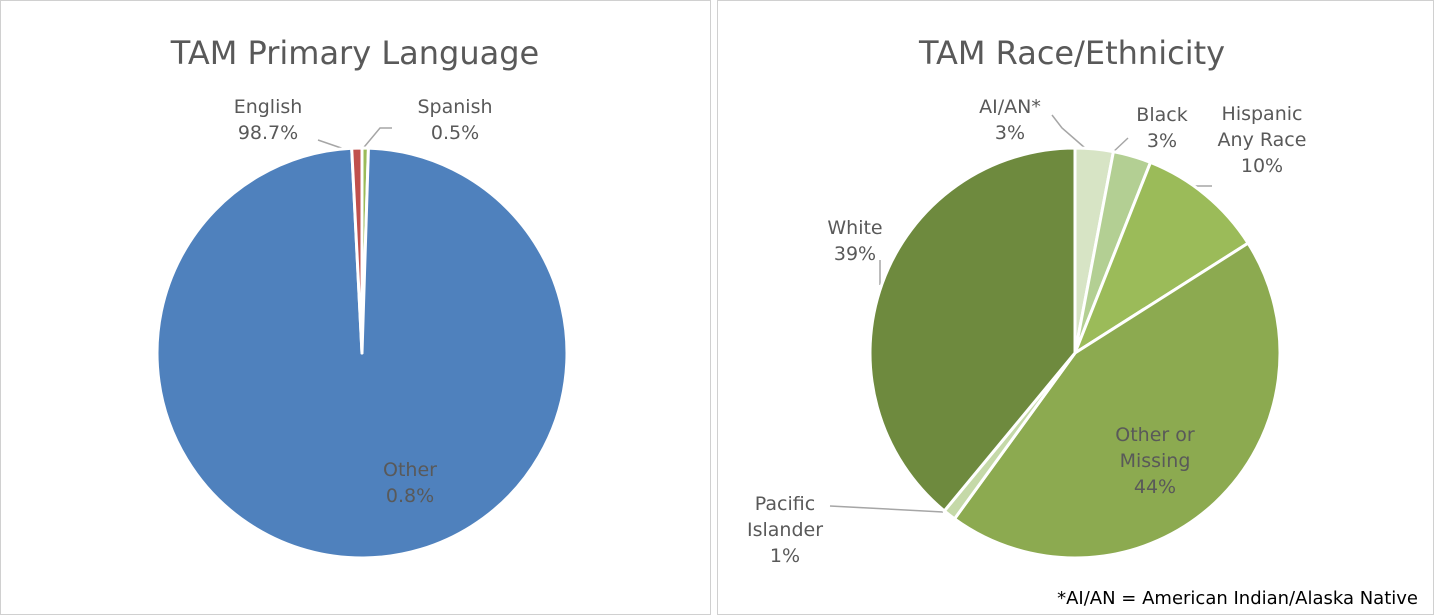 This screenshot has width=1434, height=615. Describe the element at coordinates (785, 556) in the screenshot. I see `value-label: 1%` at that location.